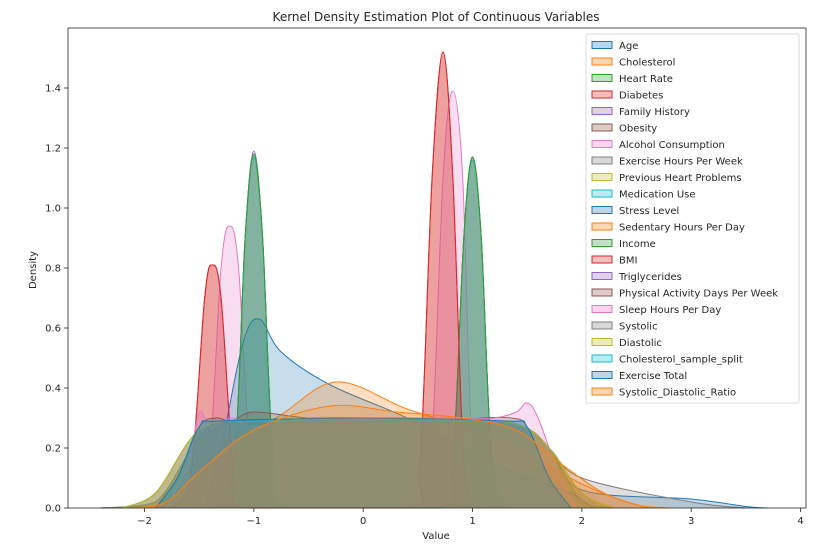  I want to click on y-tick-label: 0.8, so click(53, 269).